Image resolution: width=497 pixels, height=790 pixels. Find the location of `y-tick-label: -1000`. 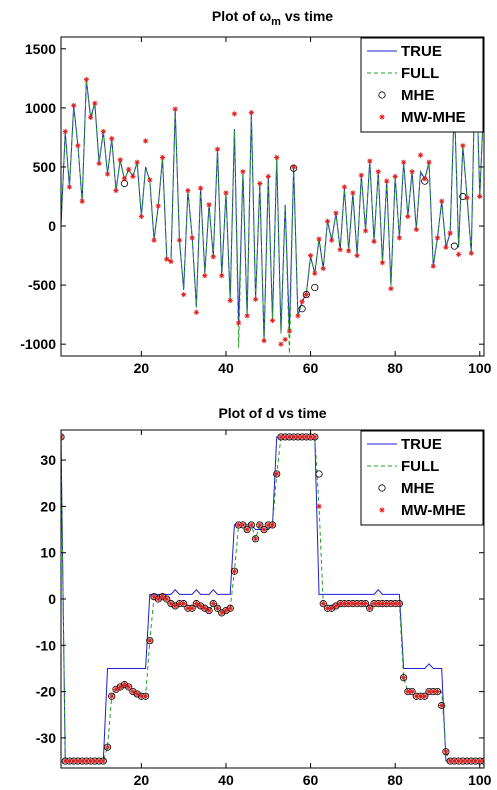

y-tick-label: -1000 is located at coordinates (38, 344).